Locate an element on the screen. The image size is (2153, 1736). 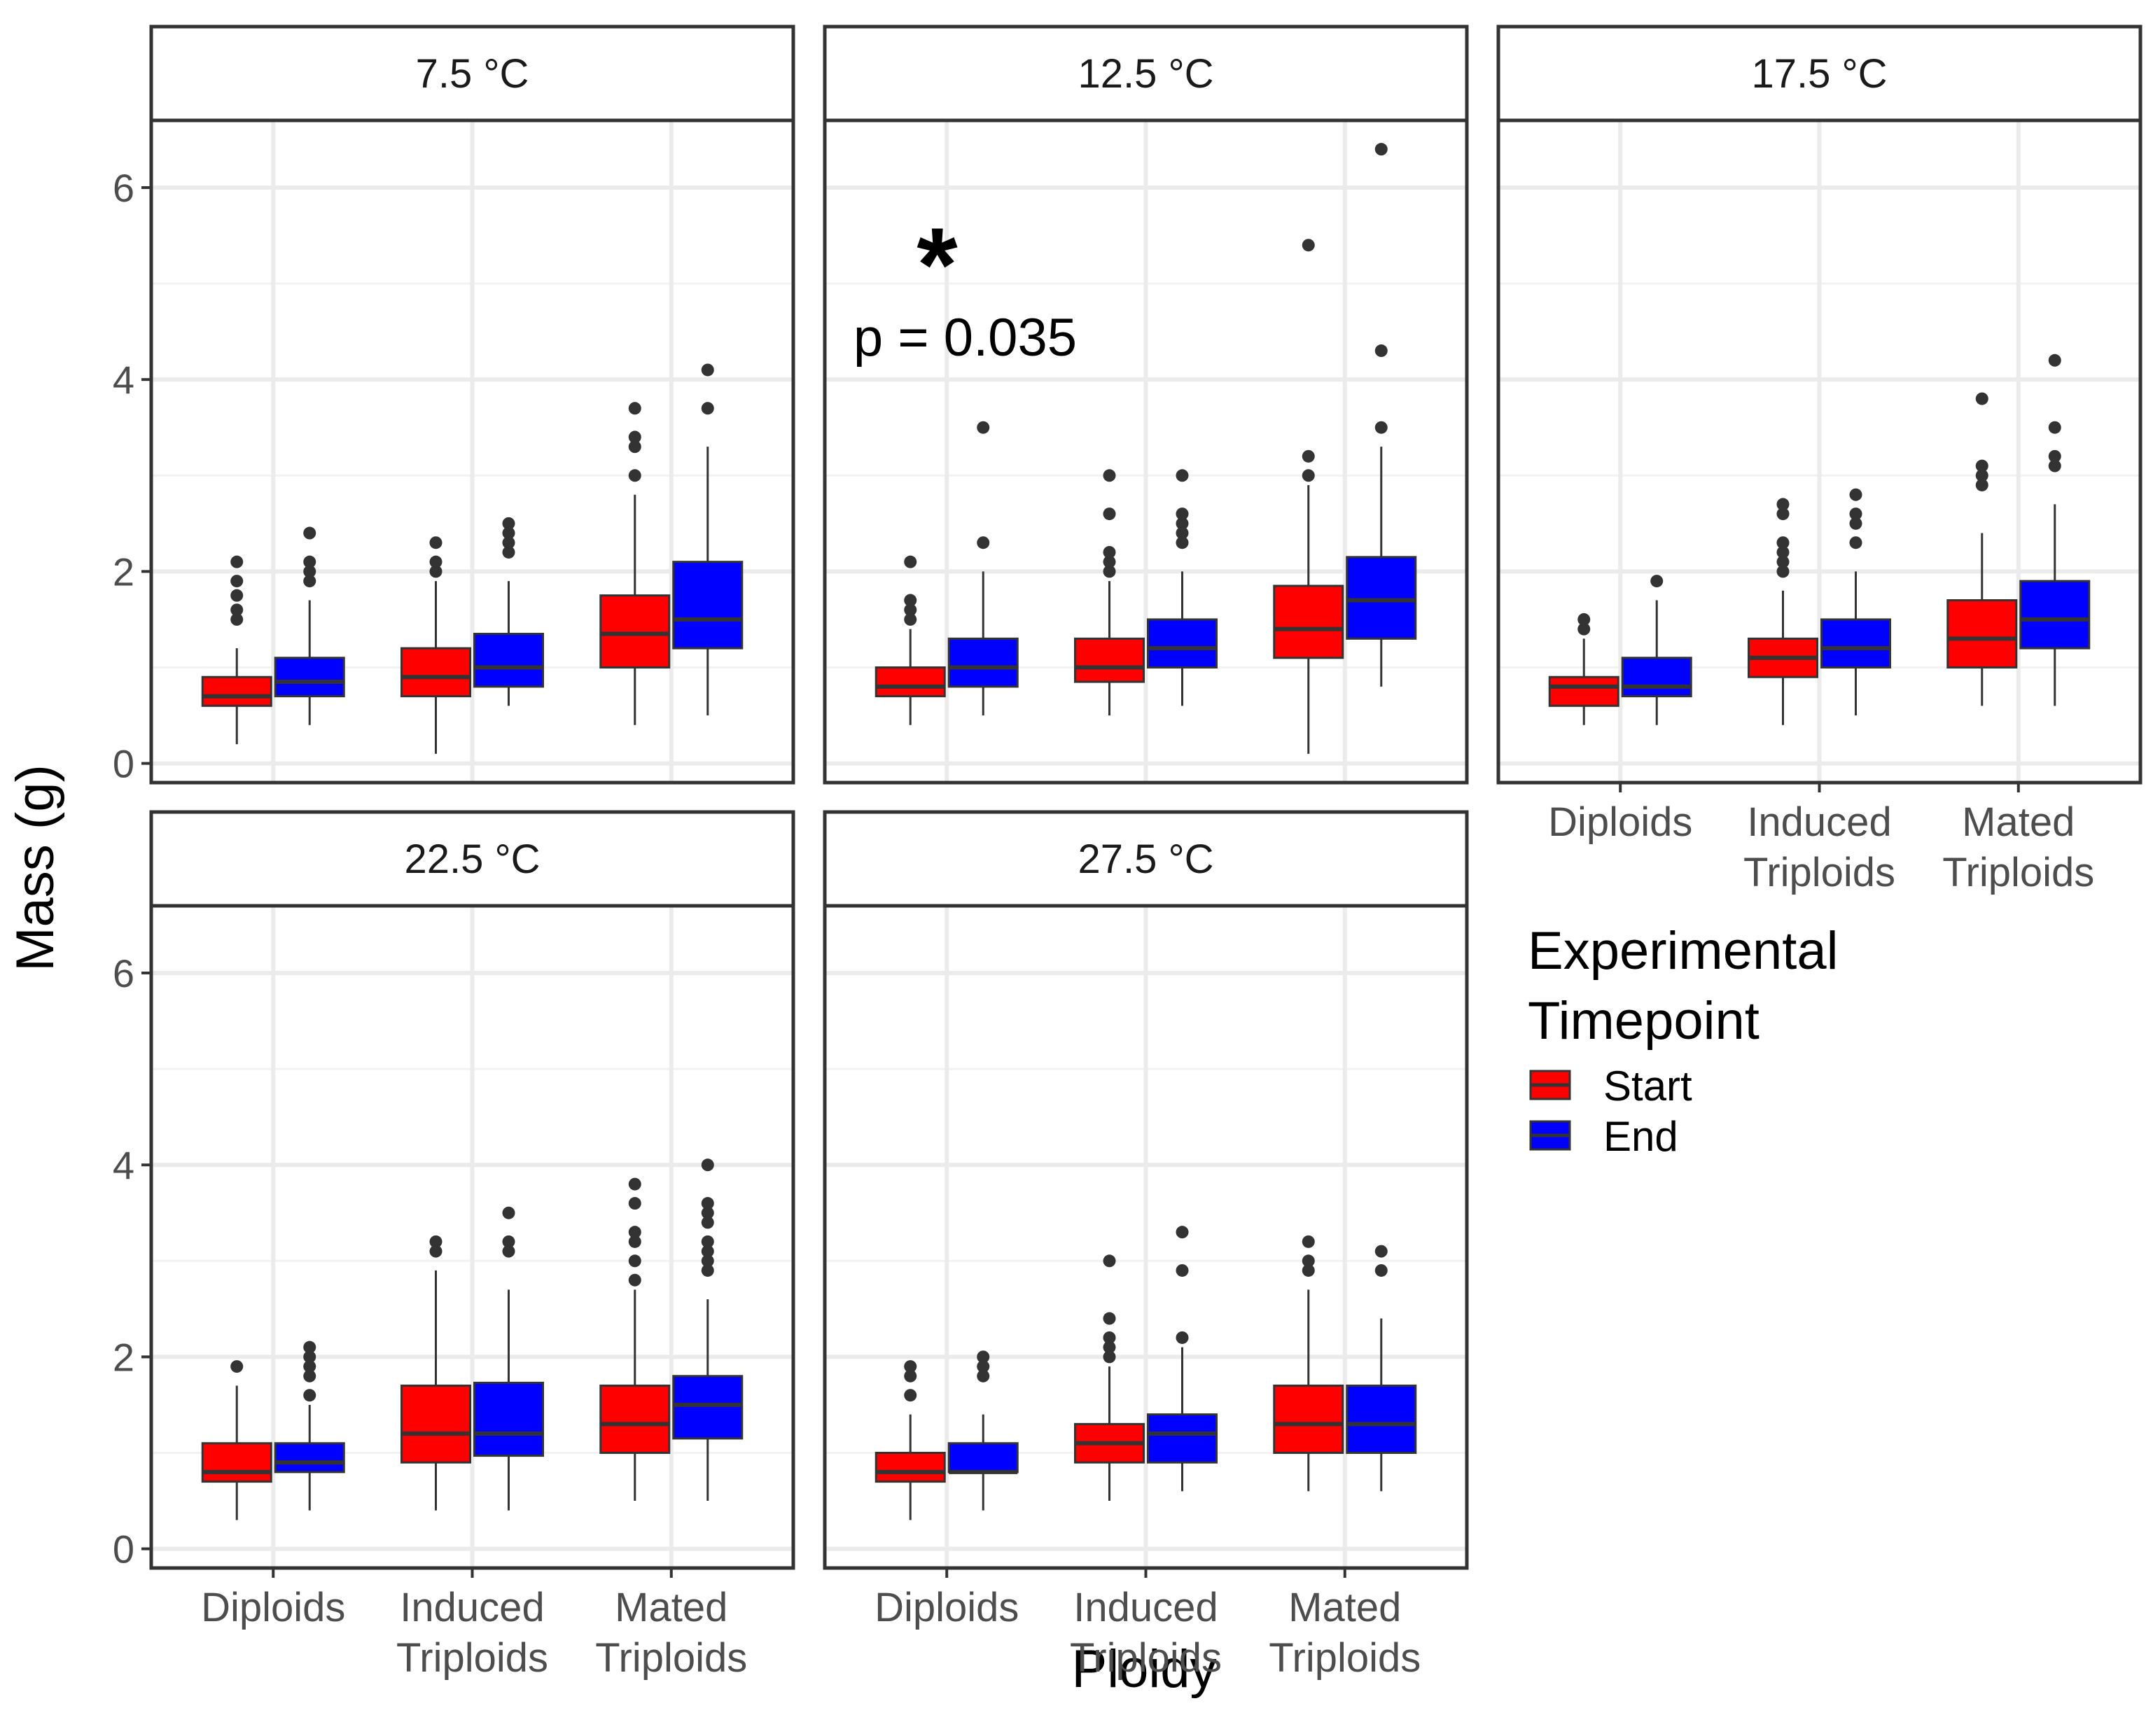
facet-strip-label: 27.5 °C is located at coordinates (1145, 859).